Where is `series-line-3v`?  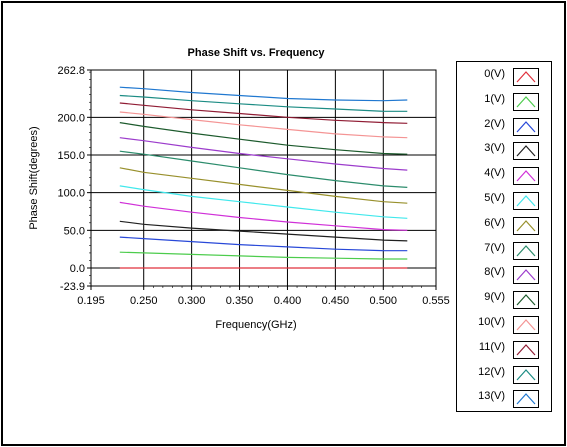
series-line-3v is located at coordinates (263, 231).